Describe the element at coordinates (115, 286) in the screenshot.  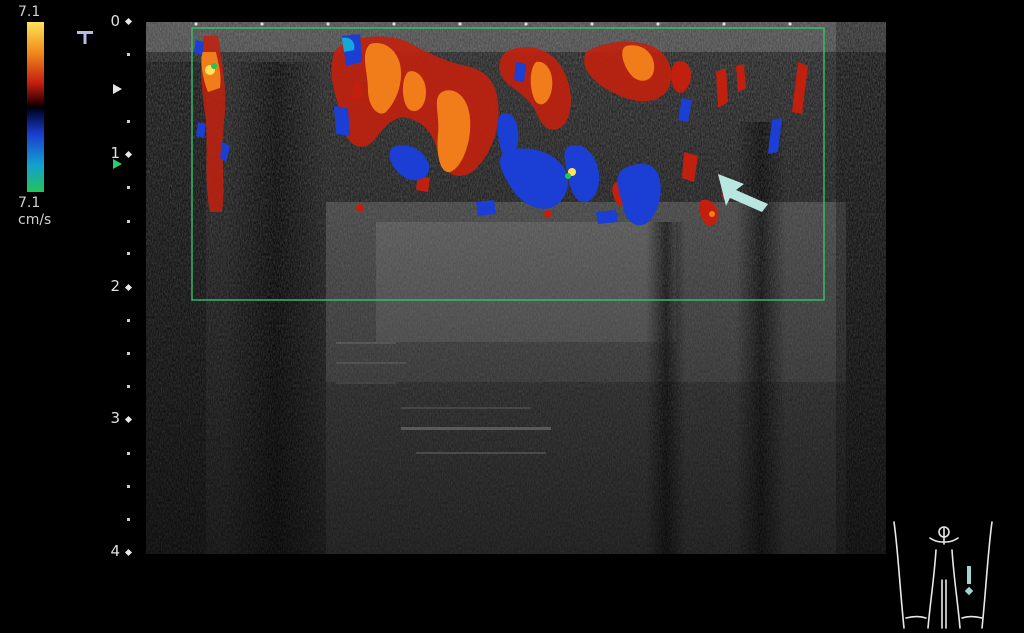
I see `depth-label-2: 2` at that location.